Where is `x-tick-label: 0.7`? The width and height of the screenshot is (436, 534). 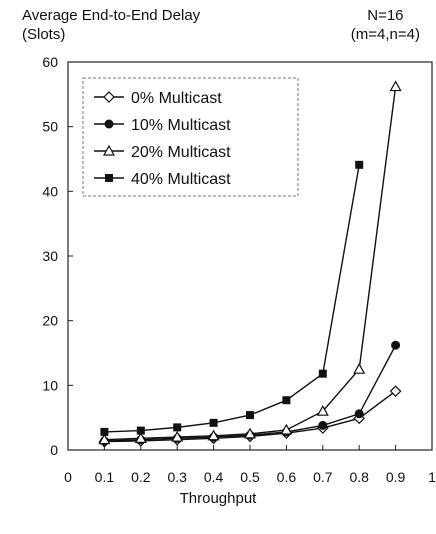
x-tick-label: 0.7 is located at coordinates (323, 477).